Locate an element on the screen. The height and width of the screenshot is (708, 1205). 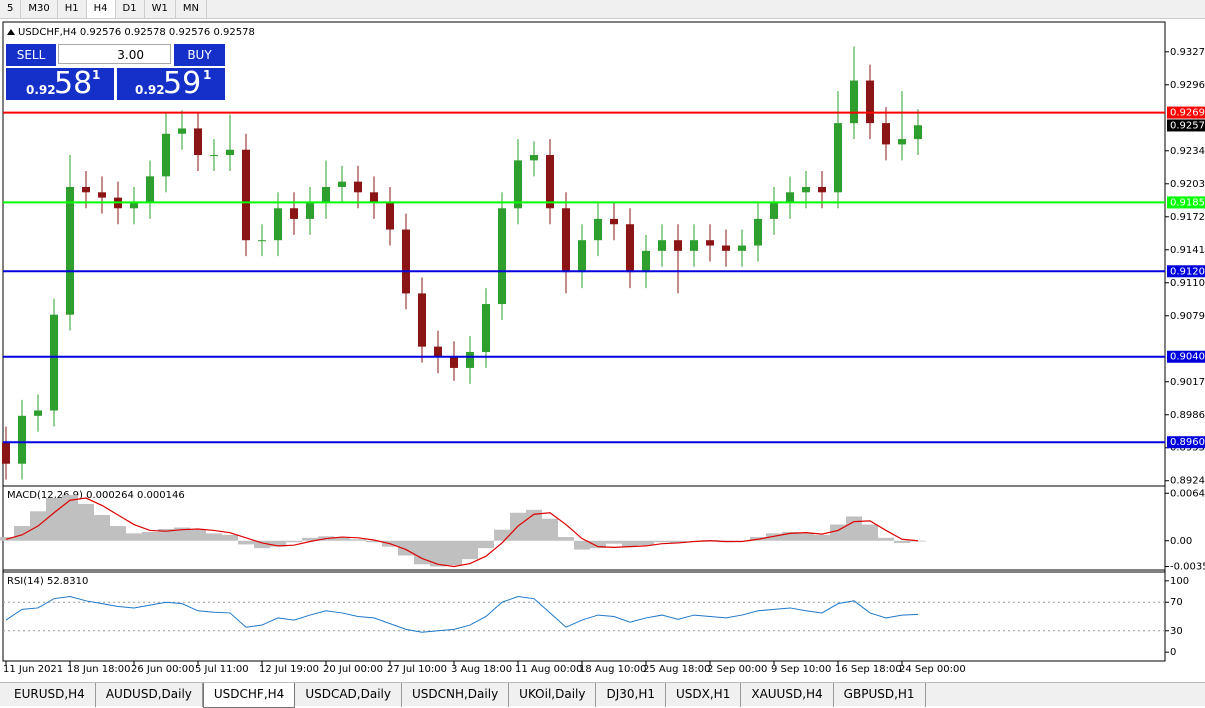
x-tick-label: 27 Jul 10:00 is located at coordinates (417, 669).